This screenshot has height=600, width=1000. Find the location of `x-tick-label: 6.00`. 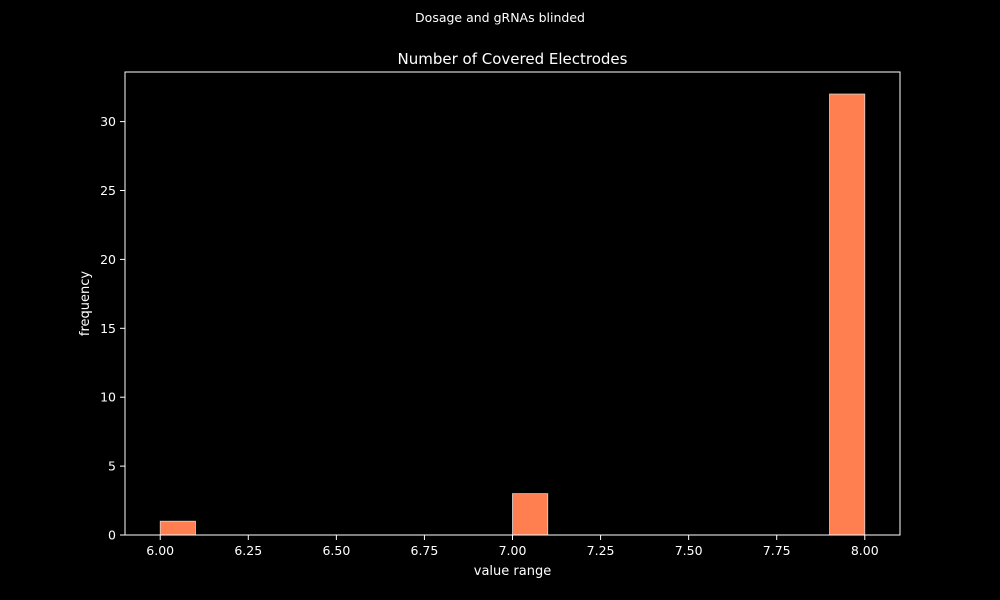

x-tick-label: 6.00 is located at coordinates (160, 550).